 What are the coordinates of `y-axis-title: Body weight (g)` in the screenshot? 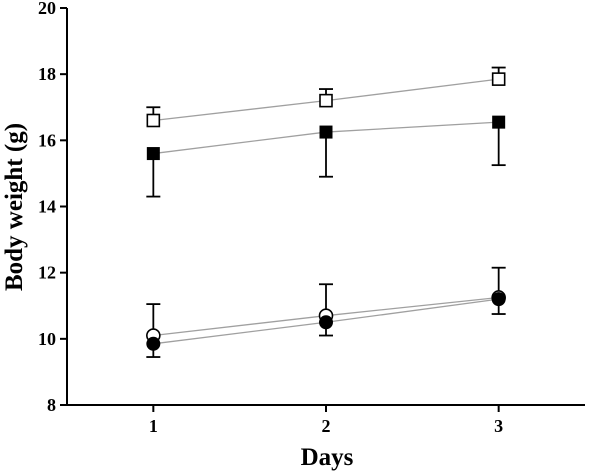 It's located at (14, 207).